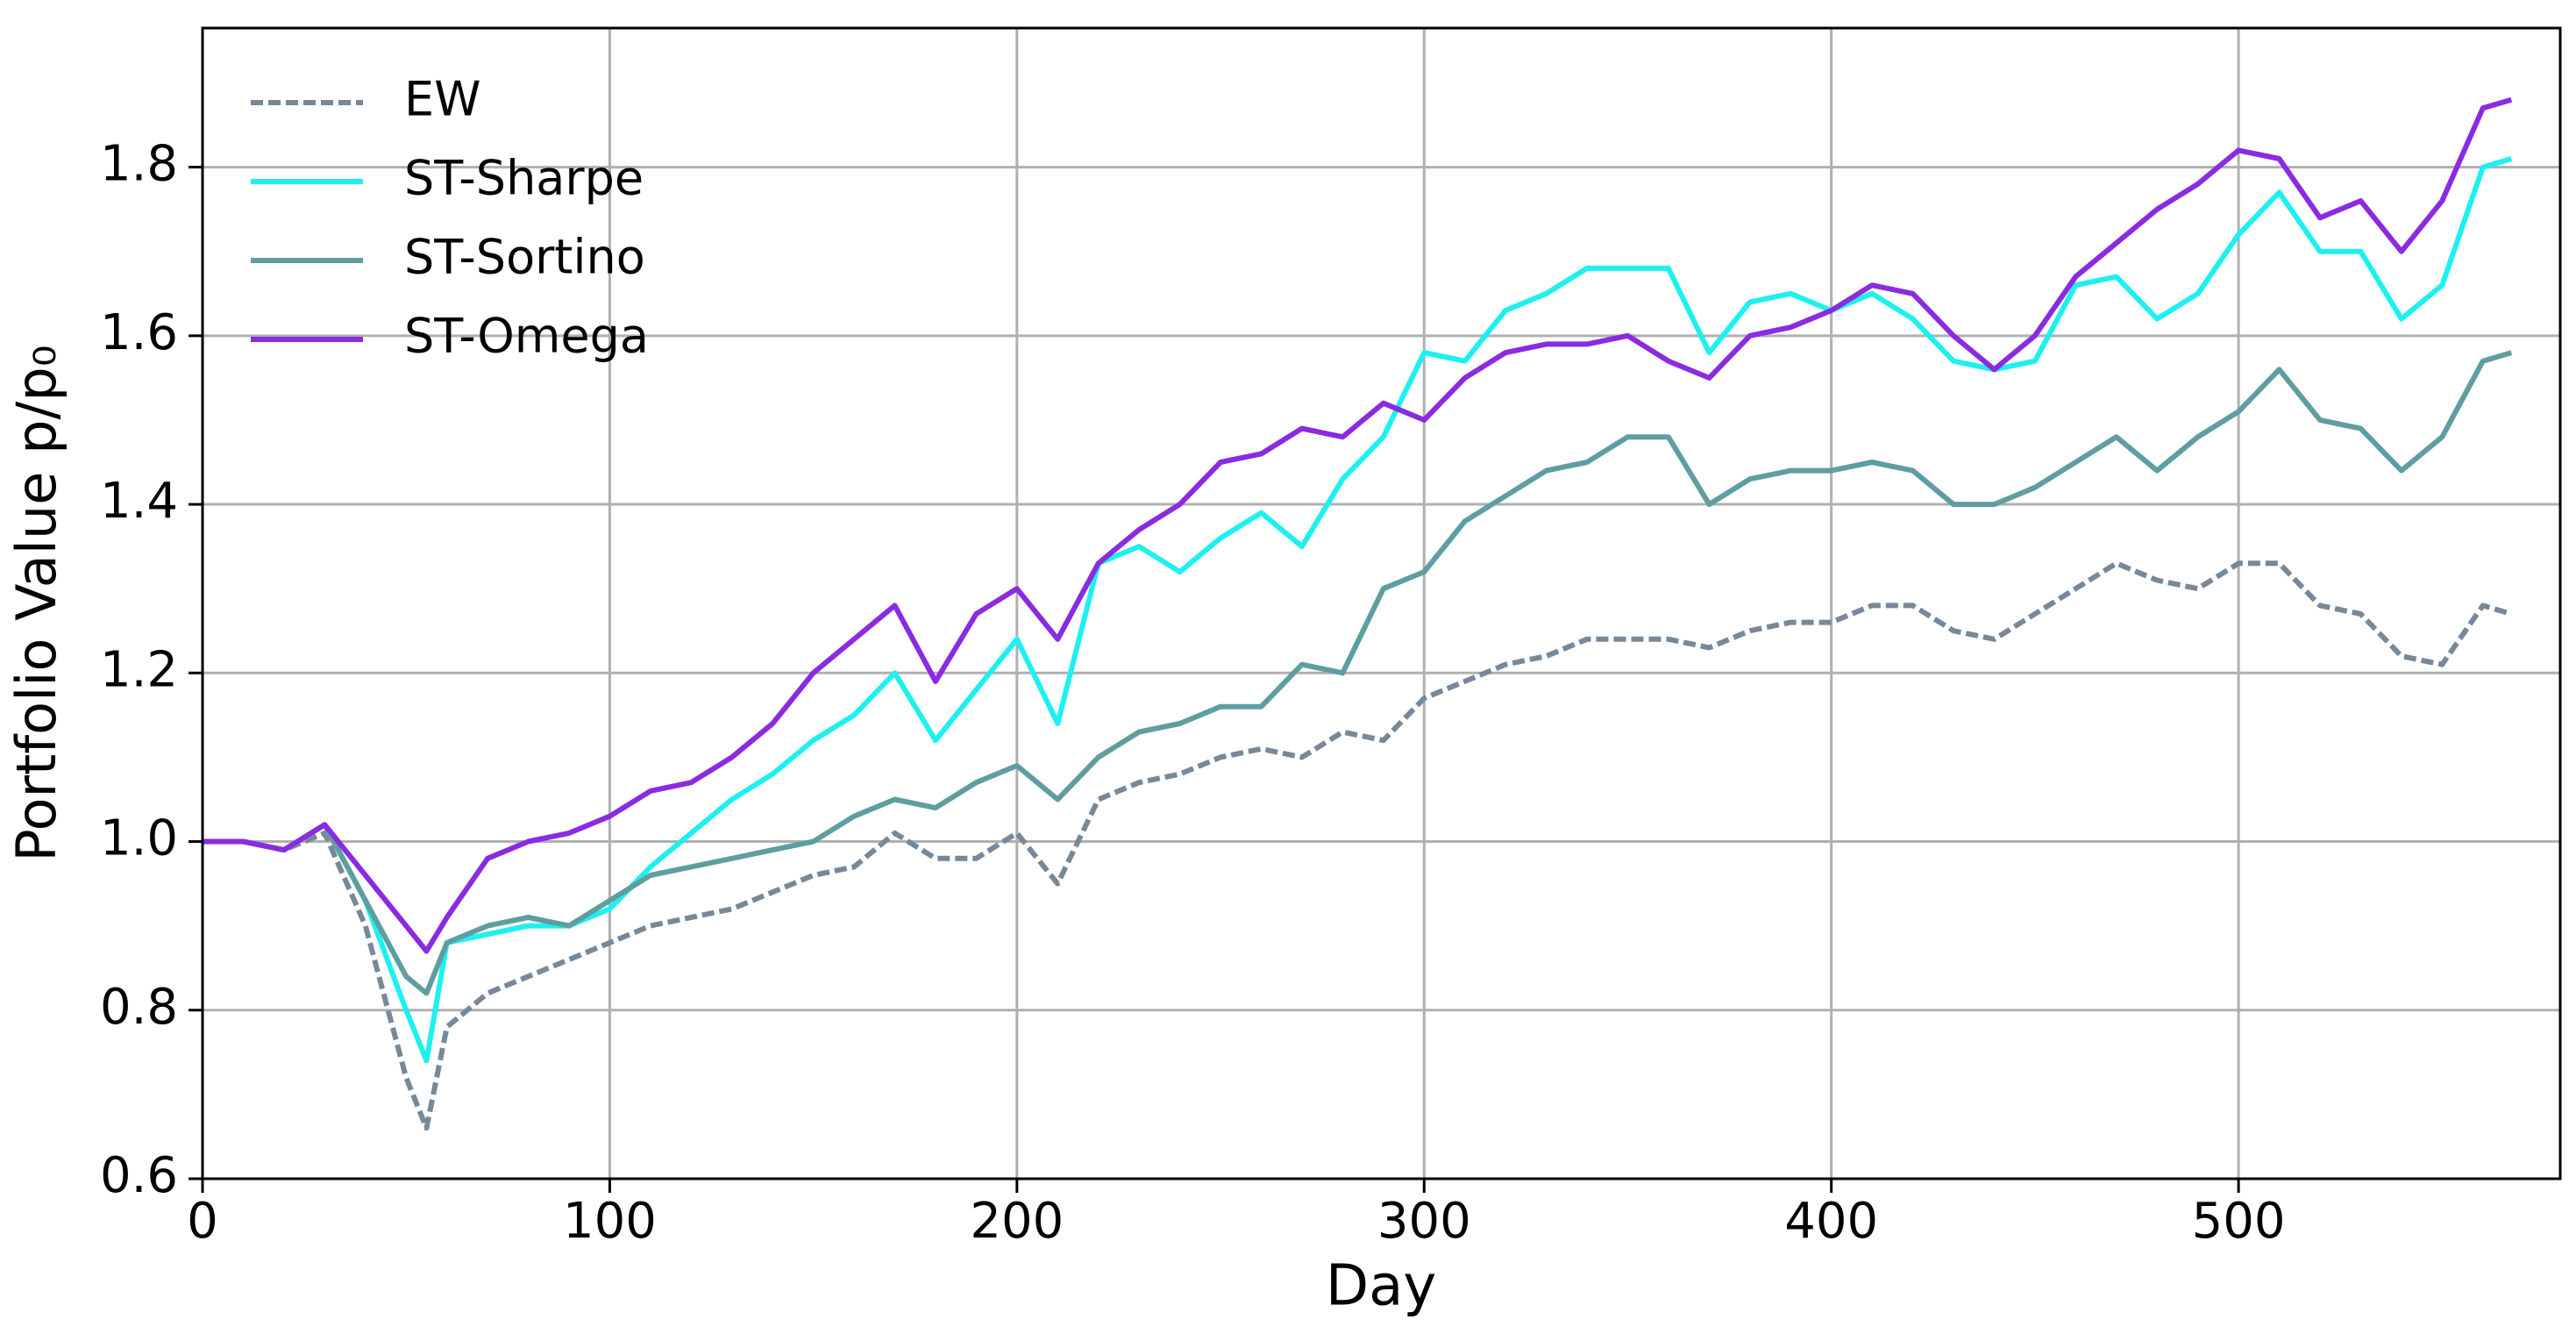  Describe the element at coordinates (524, 257) in the screenshot. I see `legend-label: ST-Sortino` at that location.